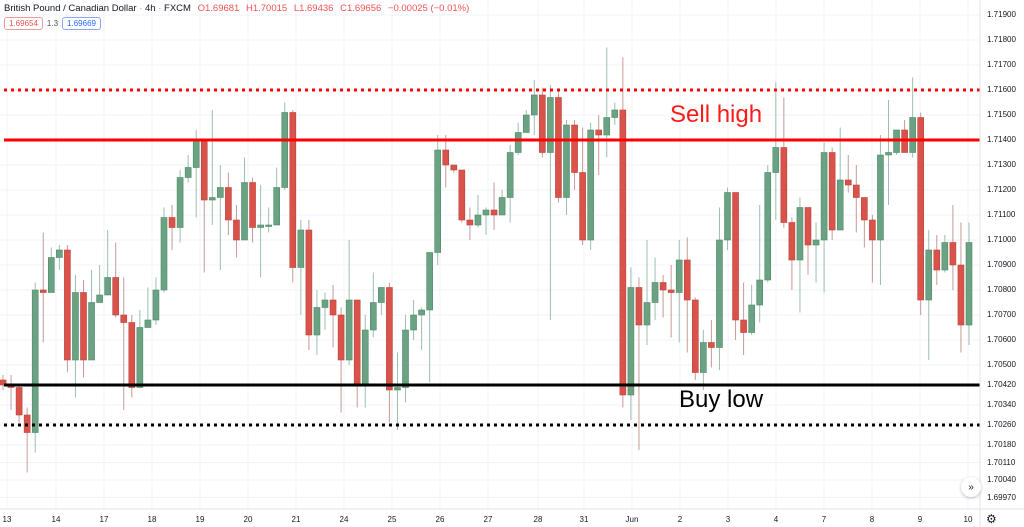  Describe the element at coordinates (296, 519) in the screenshot. I see `time-tick-label: 21` at that location.